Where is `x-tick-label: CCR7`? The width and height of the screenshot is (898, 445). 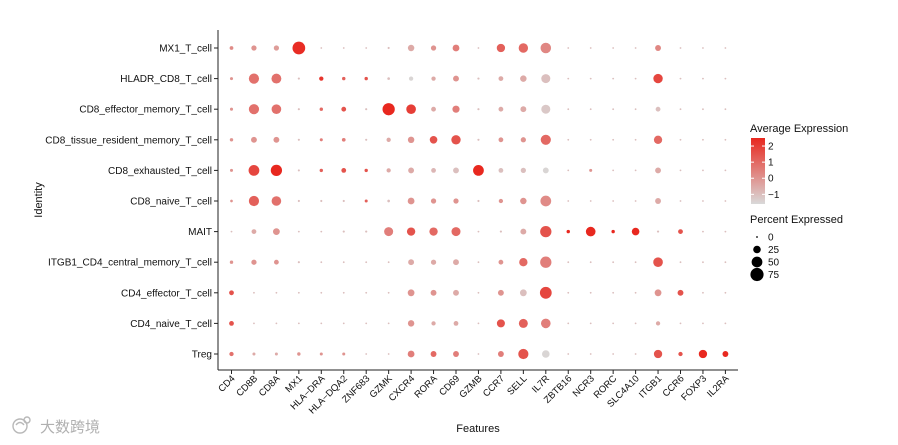
x-tick-label: CCR7 is located at coordinates (494, 386).